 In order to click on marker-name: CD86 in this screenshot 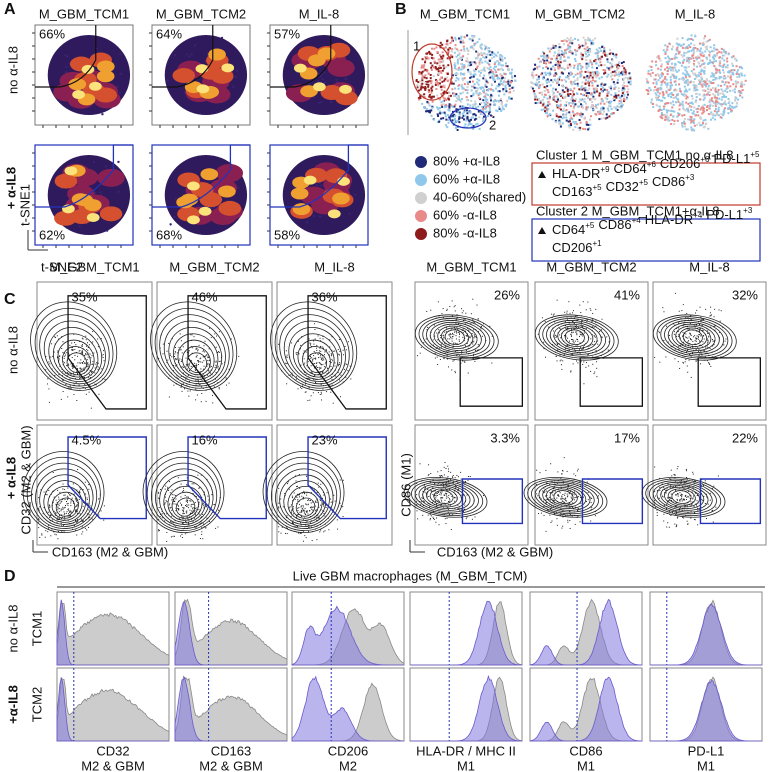, I will do `click(668, 181)`.